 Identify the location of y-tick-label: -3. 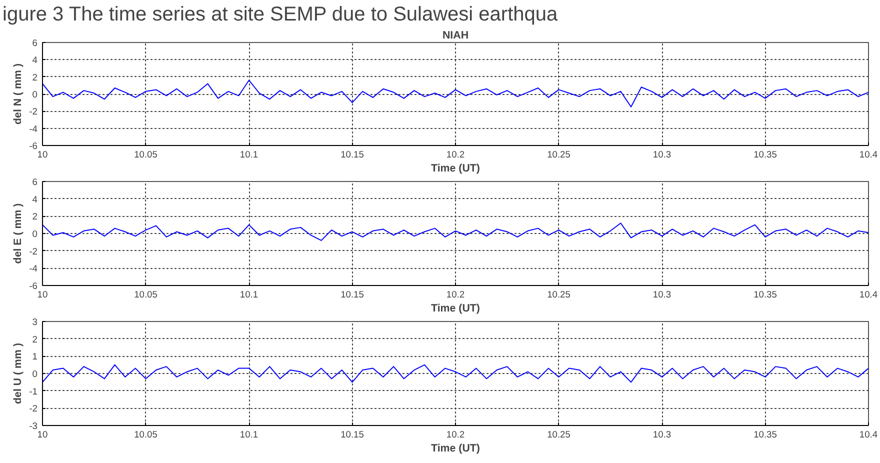
(33, 426).